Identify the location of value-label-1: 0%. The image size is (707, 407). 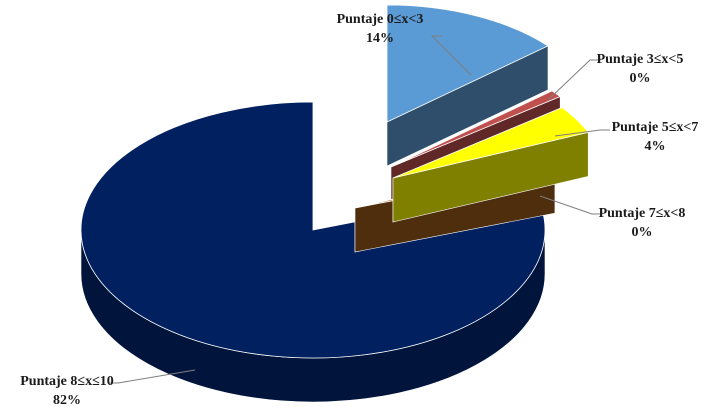
(640, 78).